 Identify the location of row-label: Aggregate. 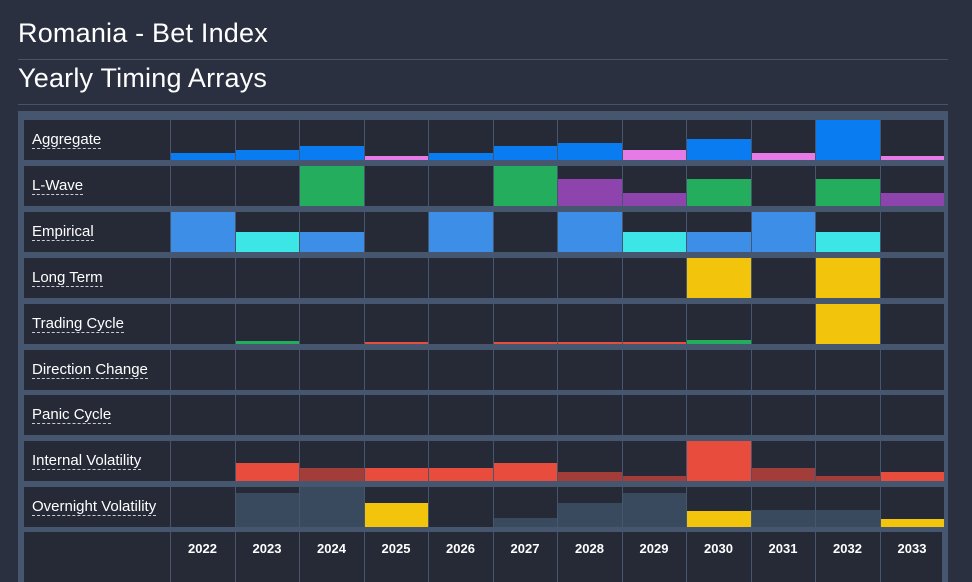
(97, 140).